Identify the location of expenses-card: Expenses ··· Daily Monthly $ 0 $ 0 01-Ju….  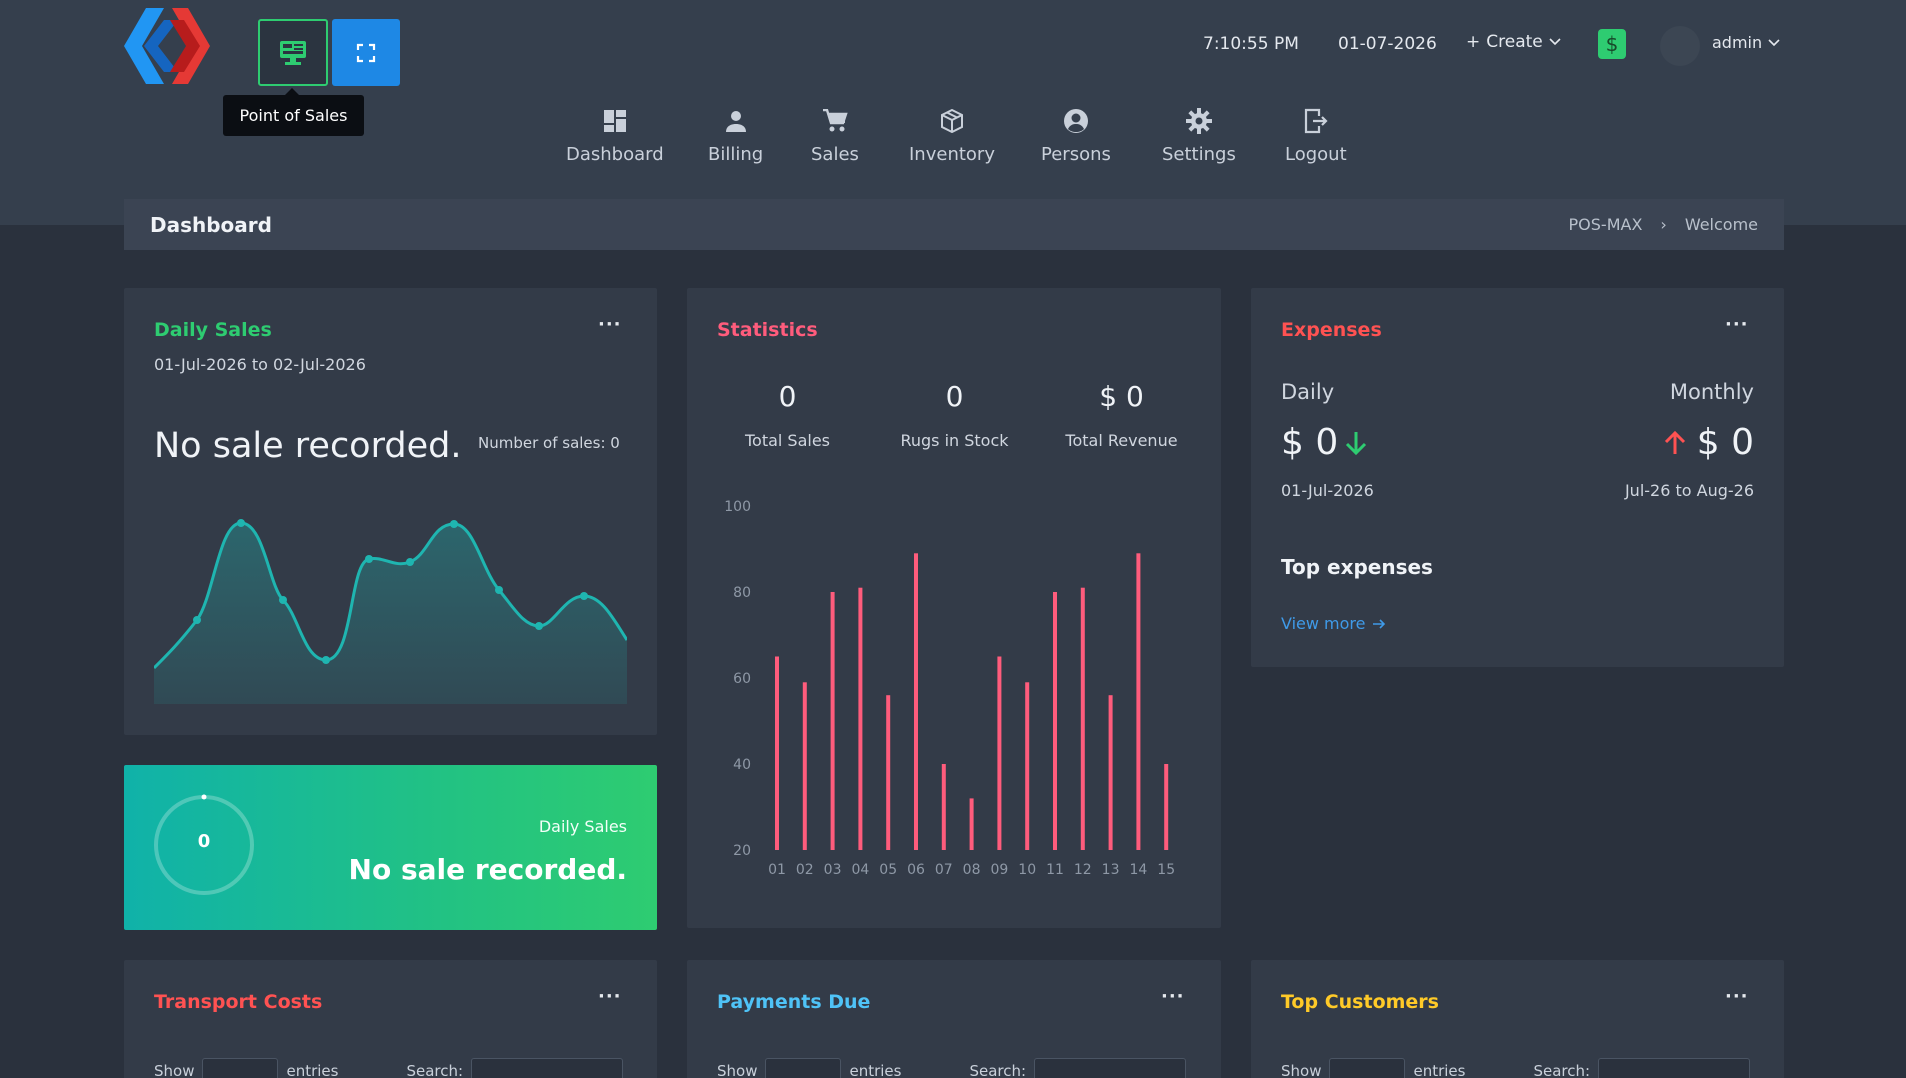
(1517, 477).